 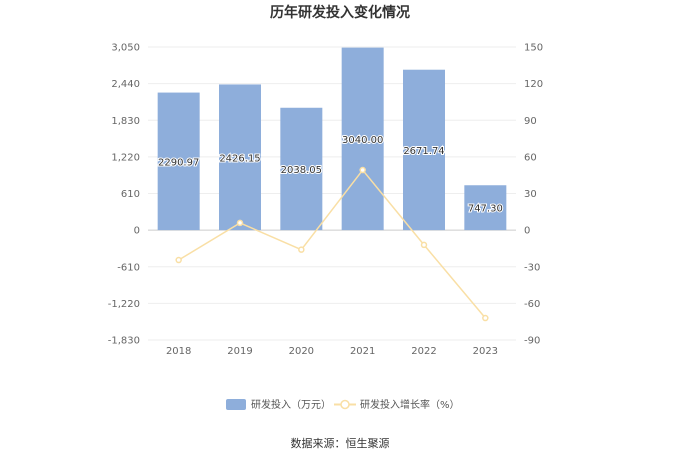 I want to click on y-right-tick-label: -30, so click(x=532, y=267).